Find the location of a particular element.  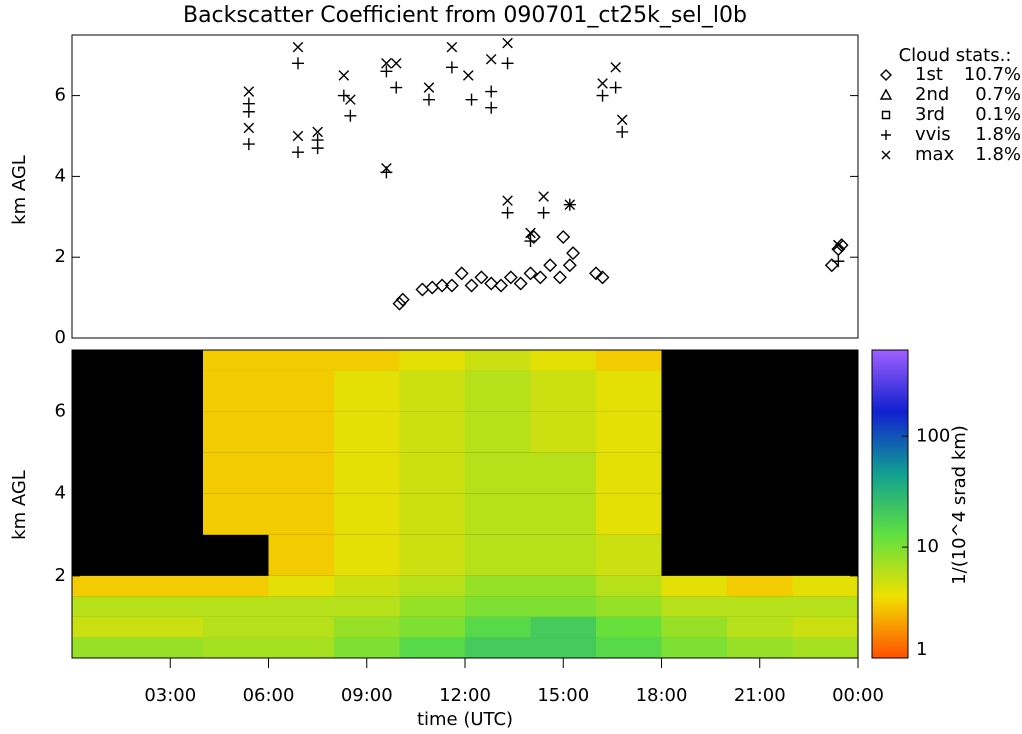

x-tick-label: 21:00 is located at coordinates (760, 695).